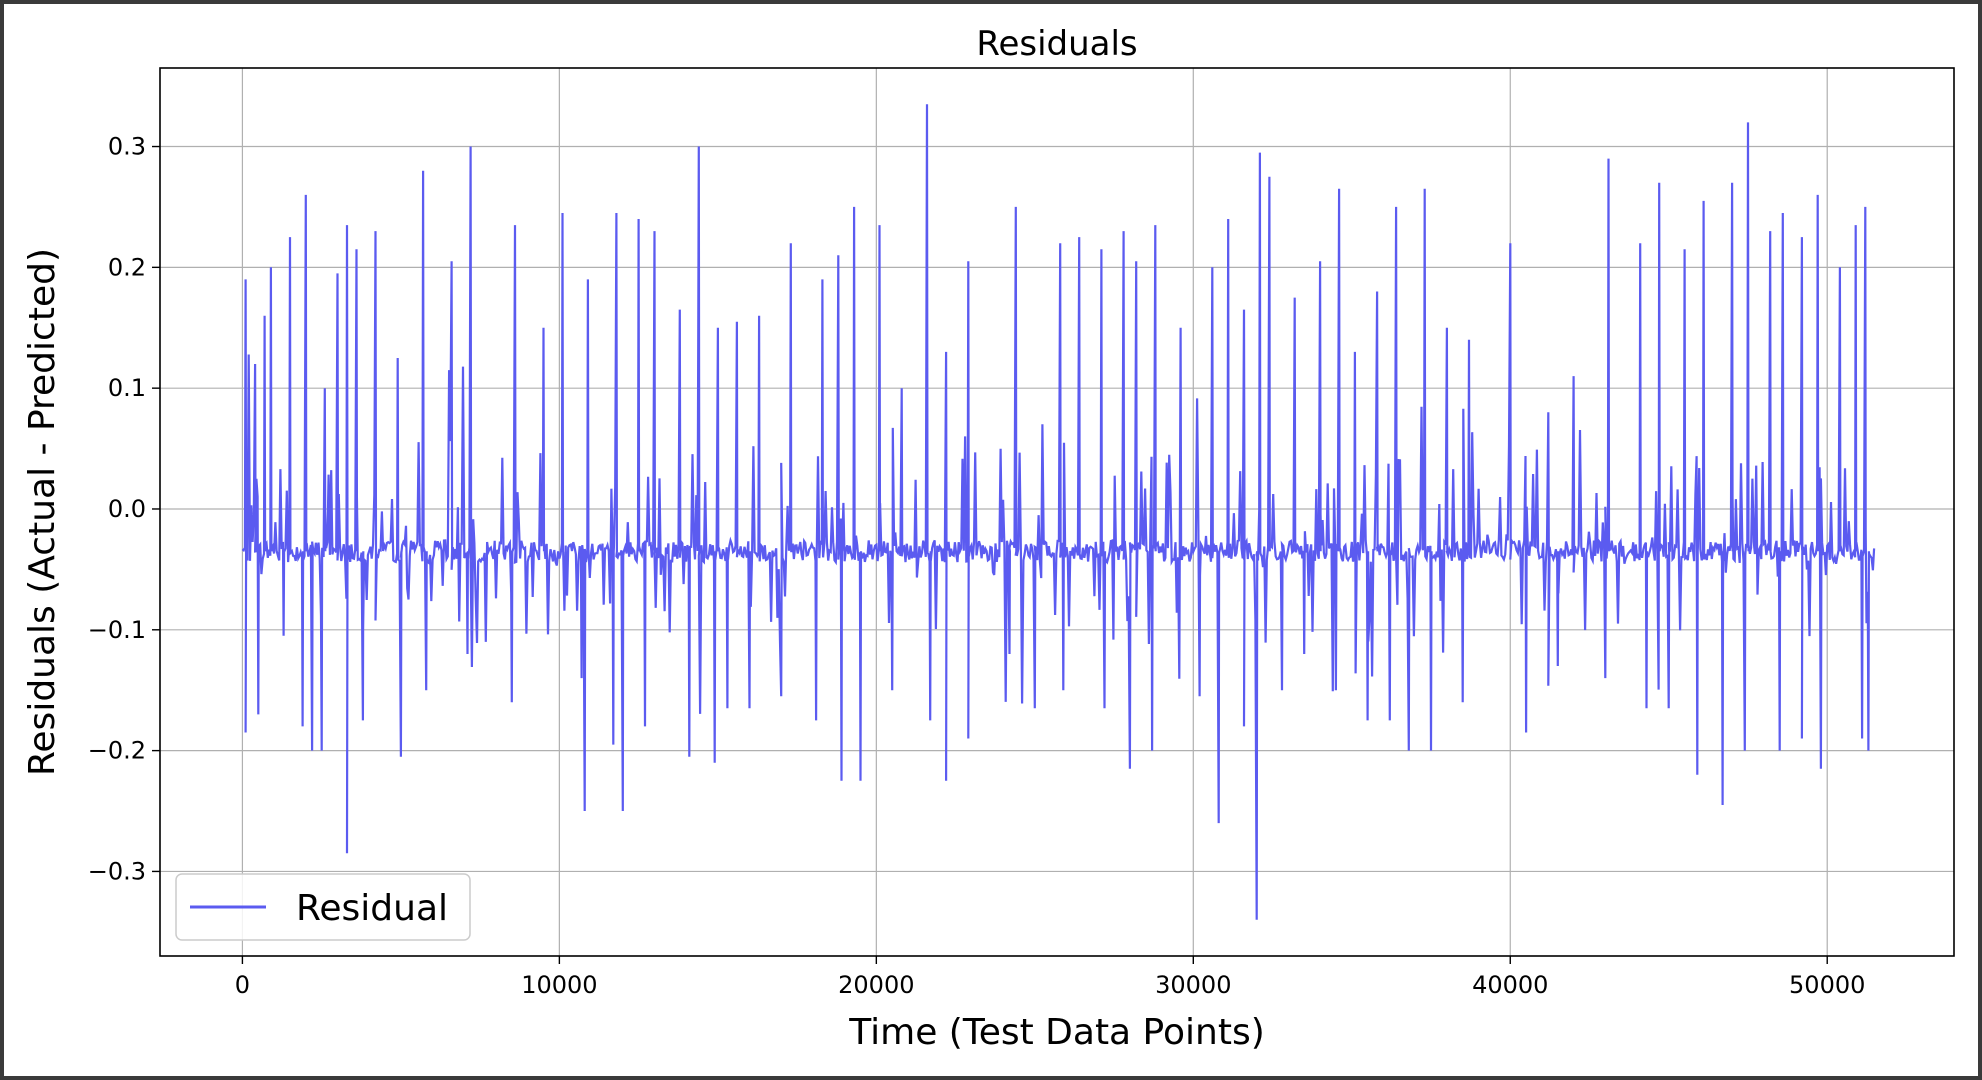 The width and height of the screenshot is (1982, 1080). I want to click on y-tick-label: 0.2, so click(127, 267).